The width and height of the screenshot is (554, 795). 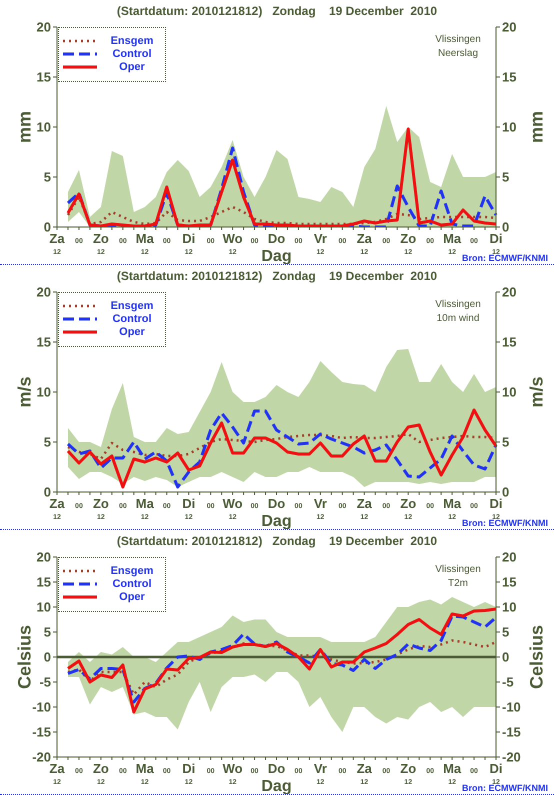 What do you see at coordinates (536, 657) in the screenshot?
I see `y2-axis-title: Celsius` at bounding box center [536, 657].